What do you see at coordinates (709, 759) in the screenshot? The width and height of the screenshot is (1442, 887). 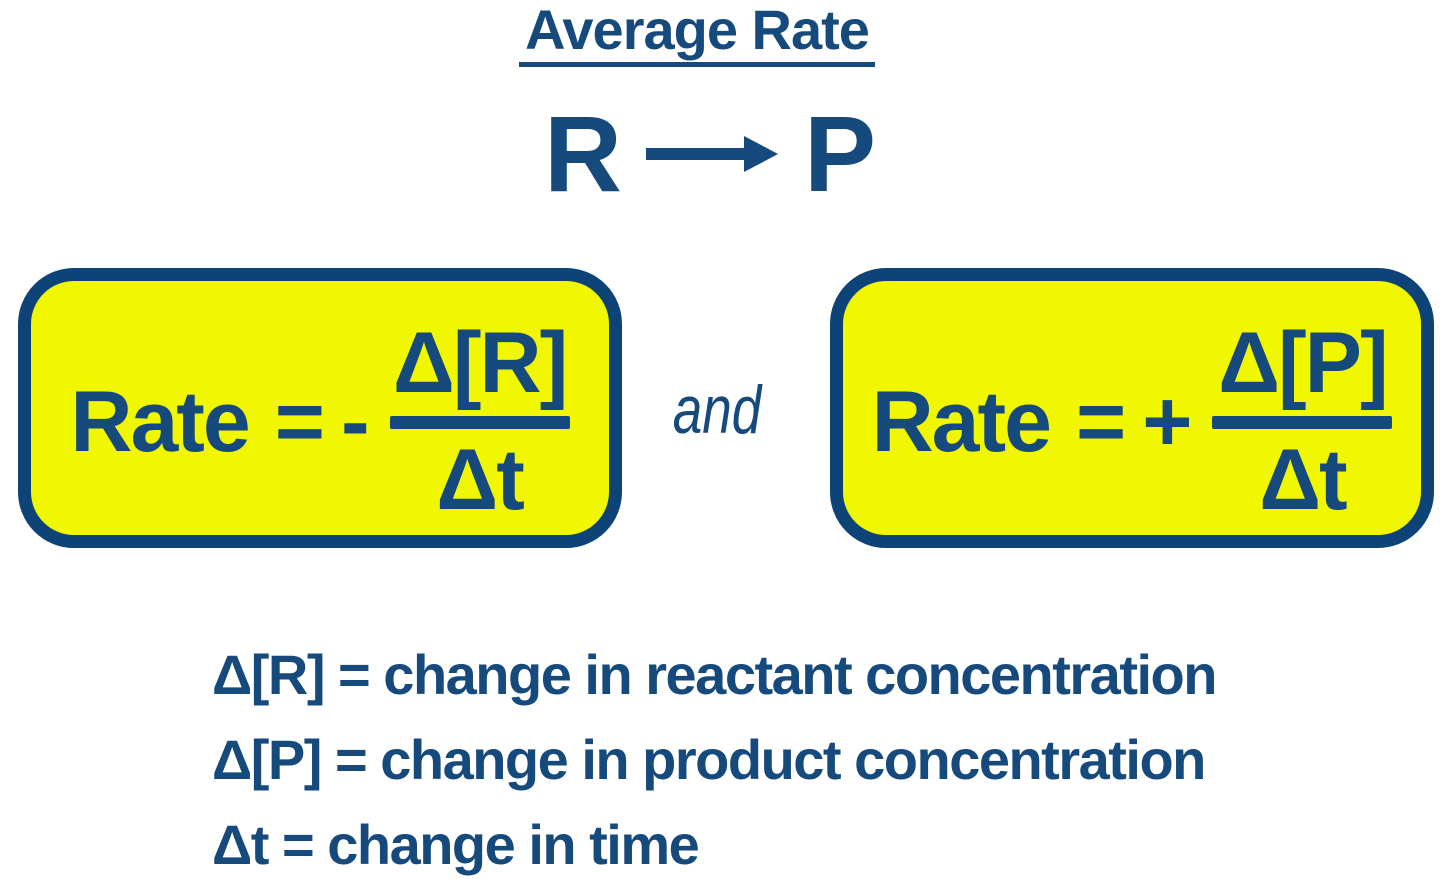 I see `definition-line-product: Δ[P] = change in product concentration` at bounding box center [709, 759].